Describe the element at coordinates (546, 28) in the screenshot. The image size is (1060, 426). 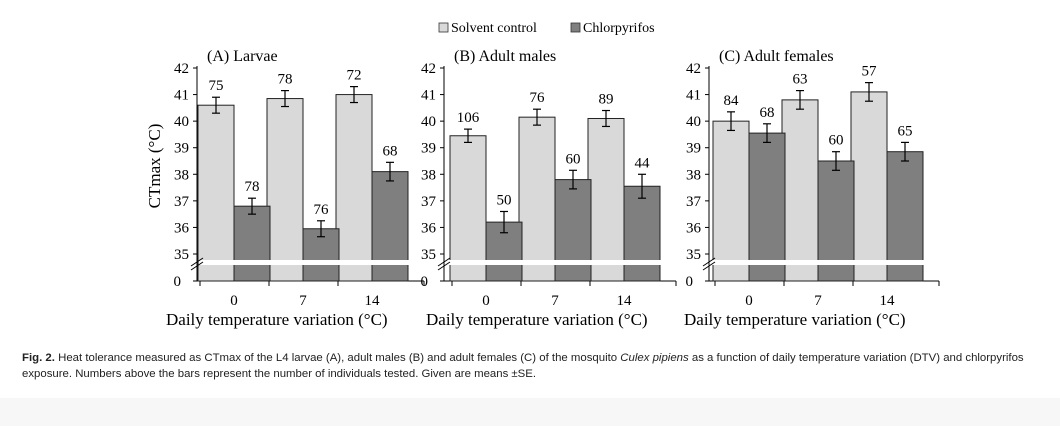
I see `chart-legend: Solvent control Chlorpyrifos` at that location.